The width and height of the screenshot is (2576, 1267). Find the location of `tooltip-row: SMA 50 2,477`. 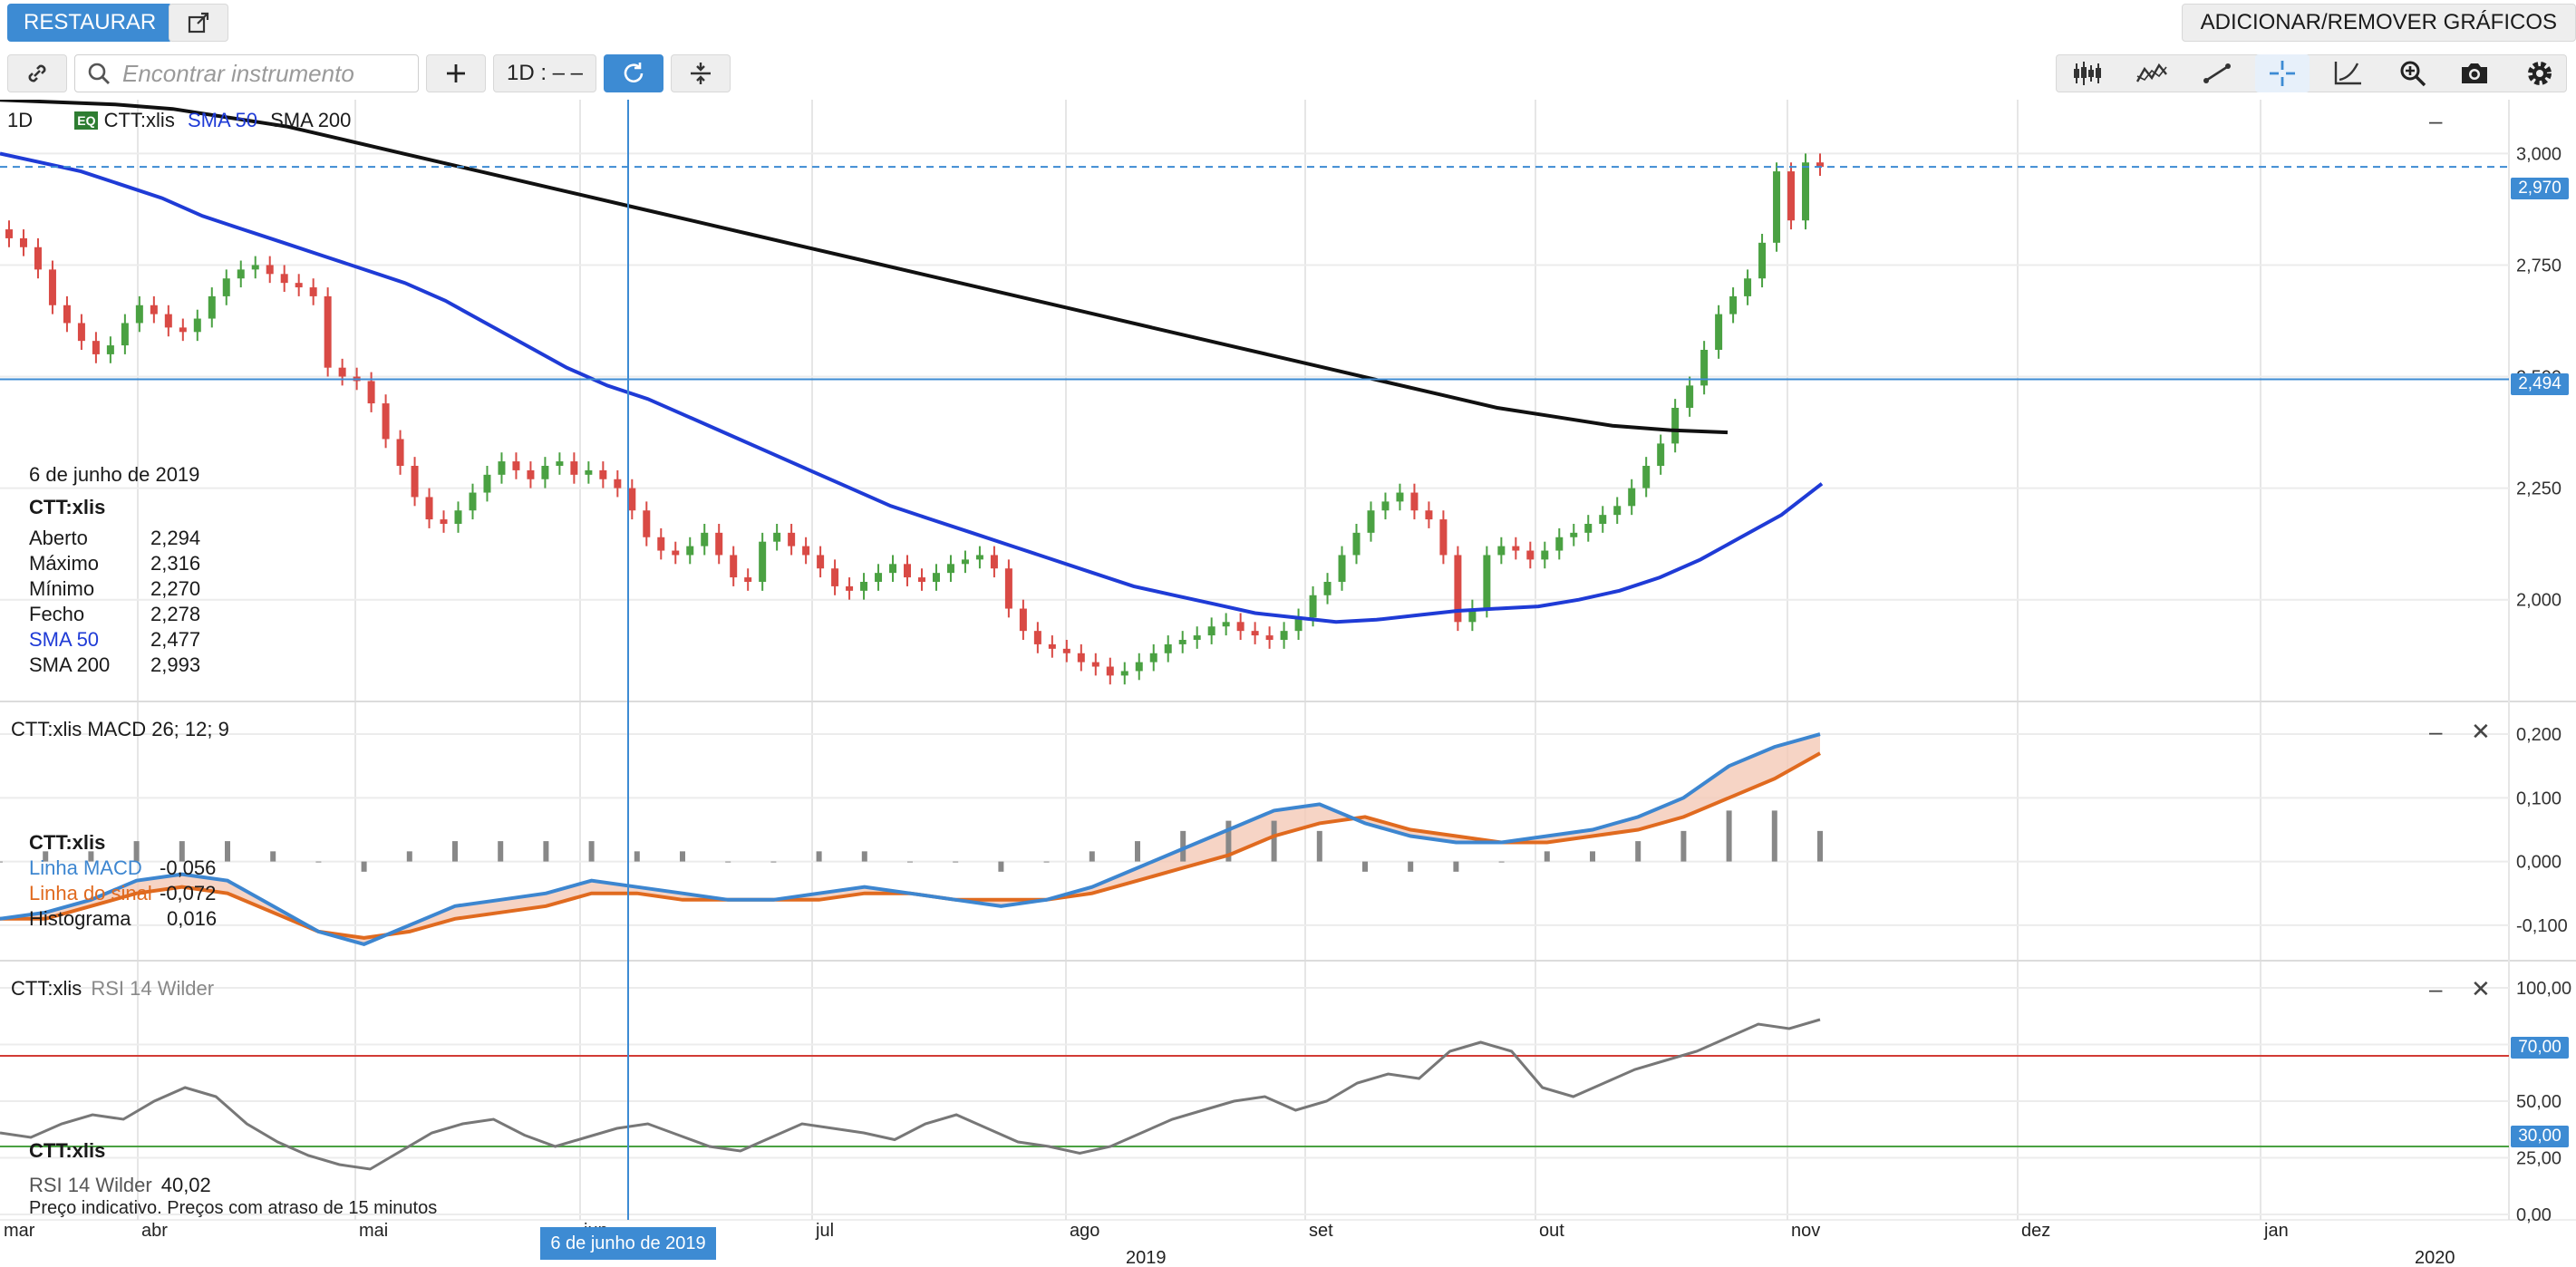

tooltip-row: SMA 50 2,477 is located at coordinates (115, 639).